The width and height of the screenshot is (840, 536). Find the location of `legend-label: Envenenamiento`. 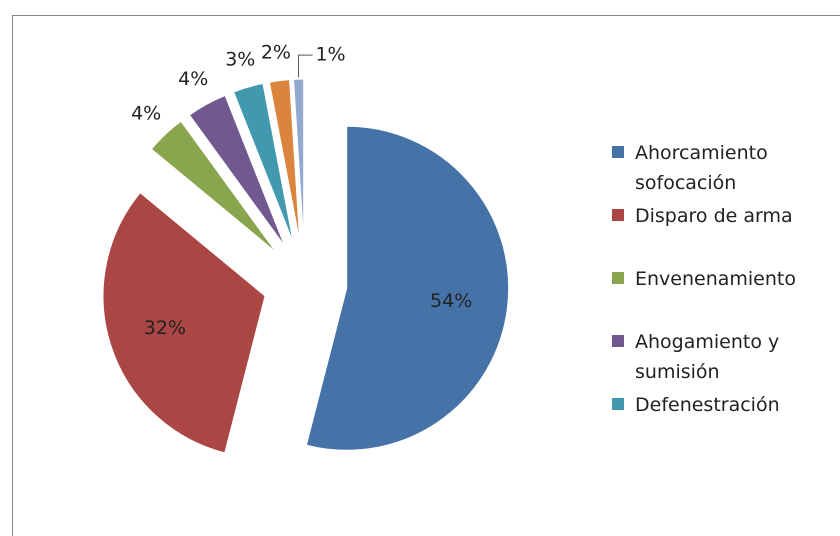

legend-label: Envenenamiento is located at coordinates (715, 279).